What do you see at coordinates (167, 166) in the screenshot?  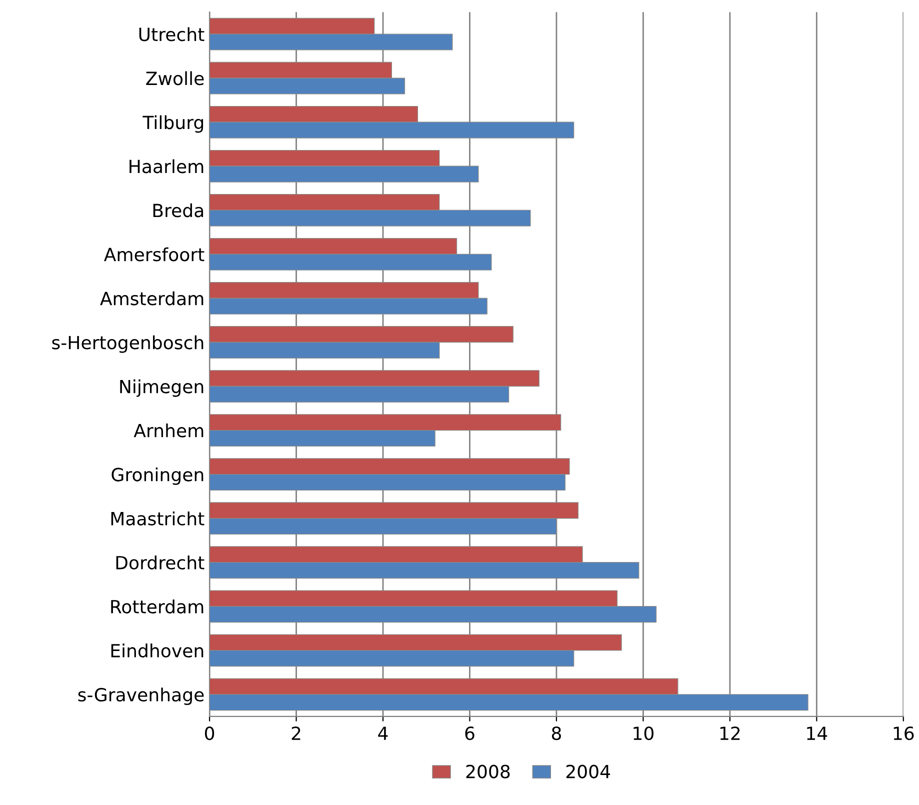 I see `y-tick-label: Haarlem` at bounding box center [167, 166].